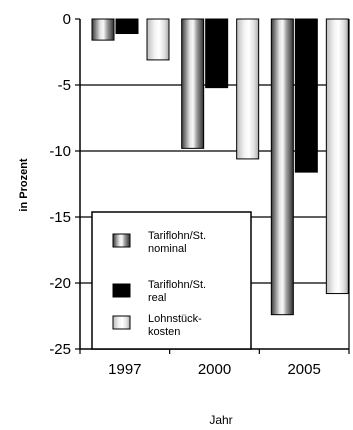 This screenshot has width=353, height=430. What do you see at coordinates (60, 151) in the screenshot?
I see `y-tick-label-10: -10` at bounding box center [60, 151].